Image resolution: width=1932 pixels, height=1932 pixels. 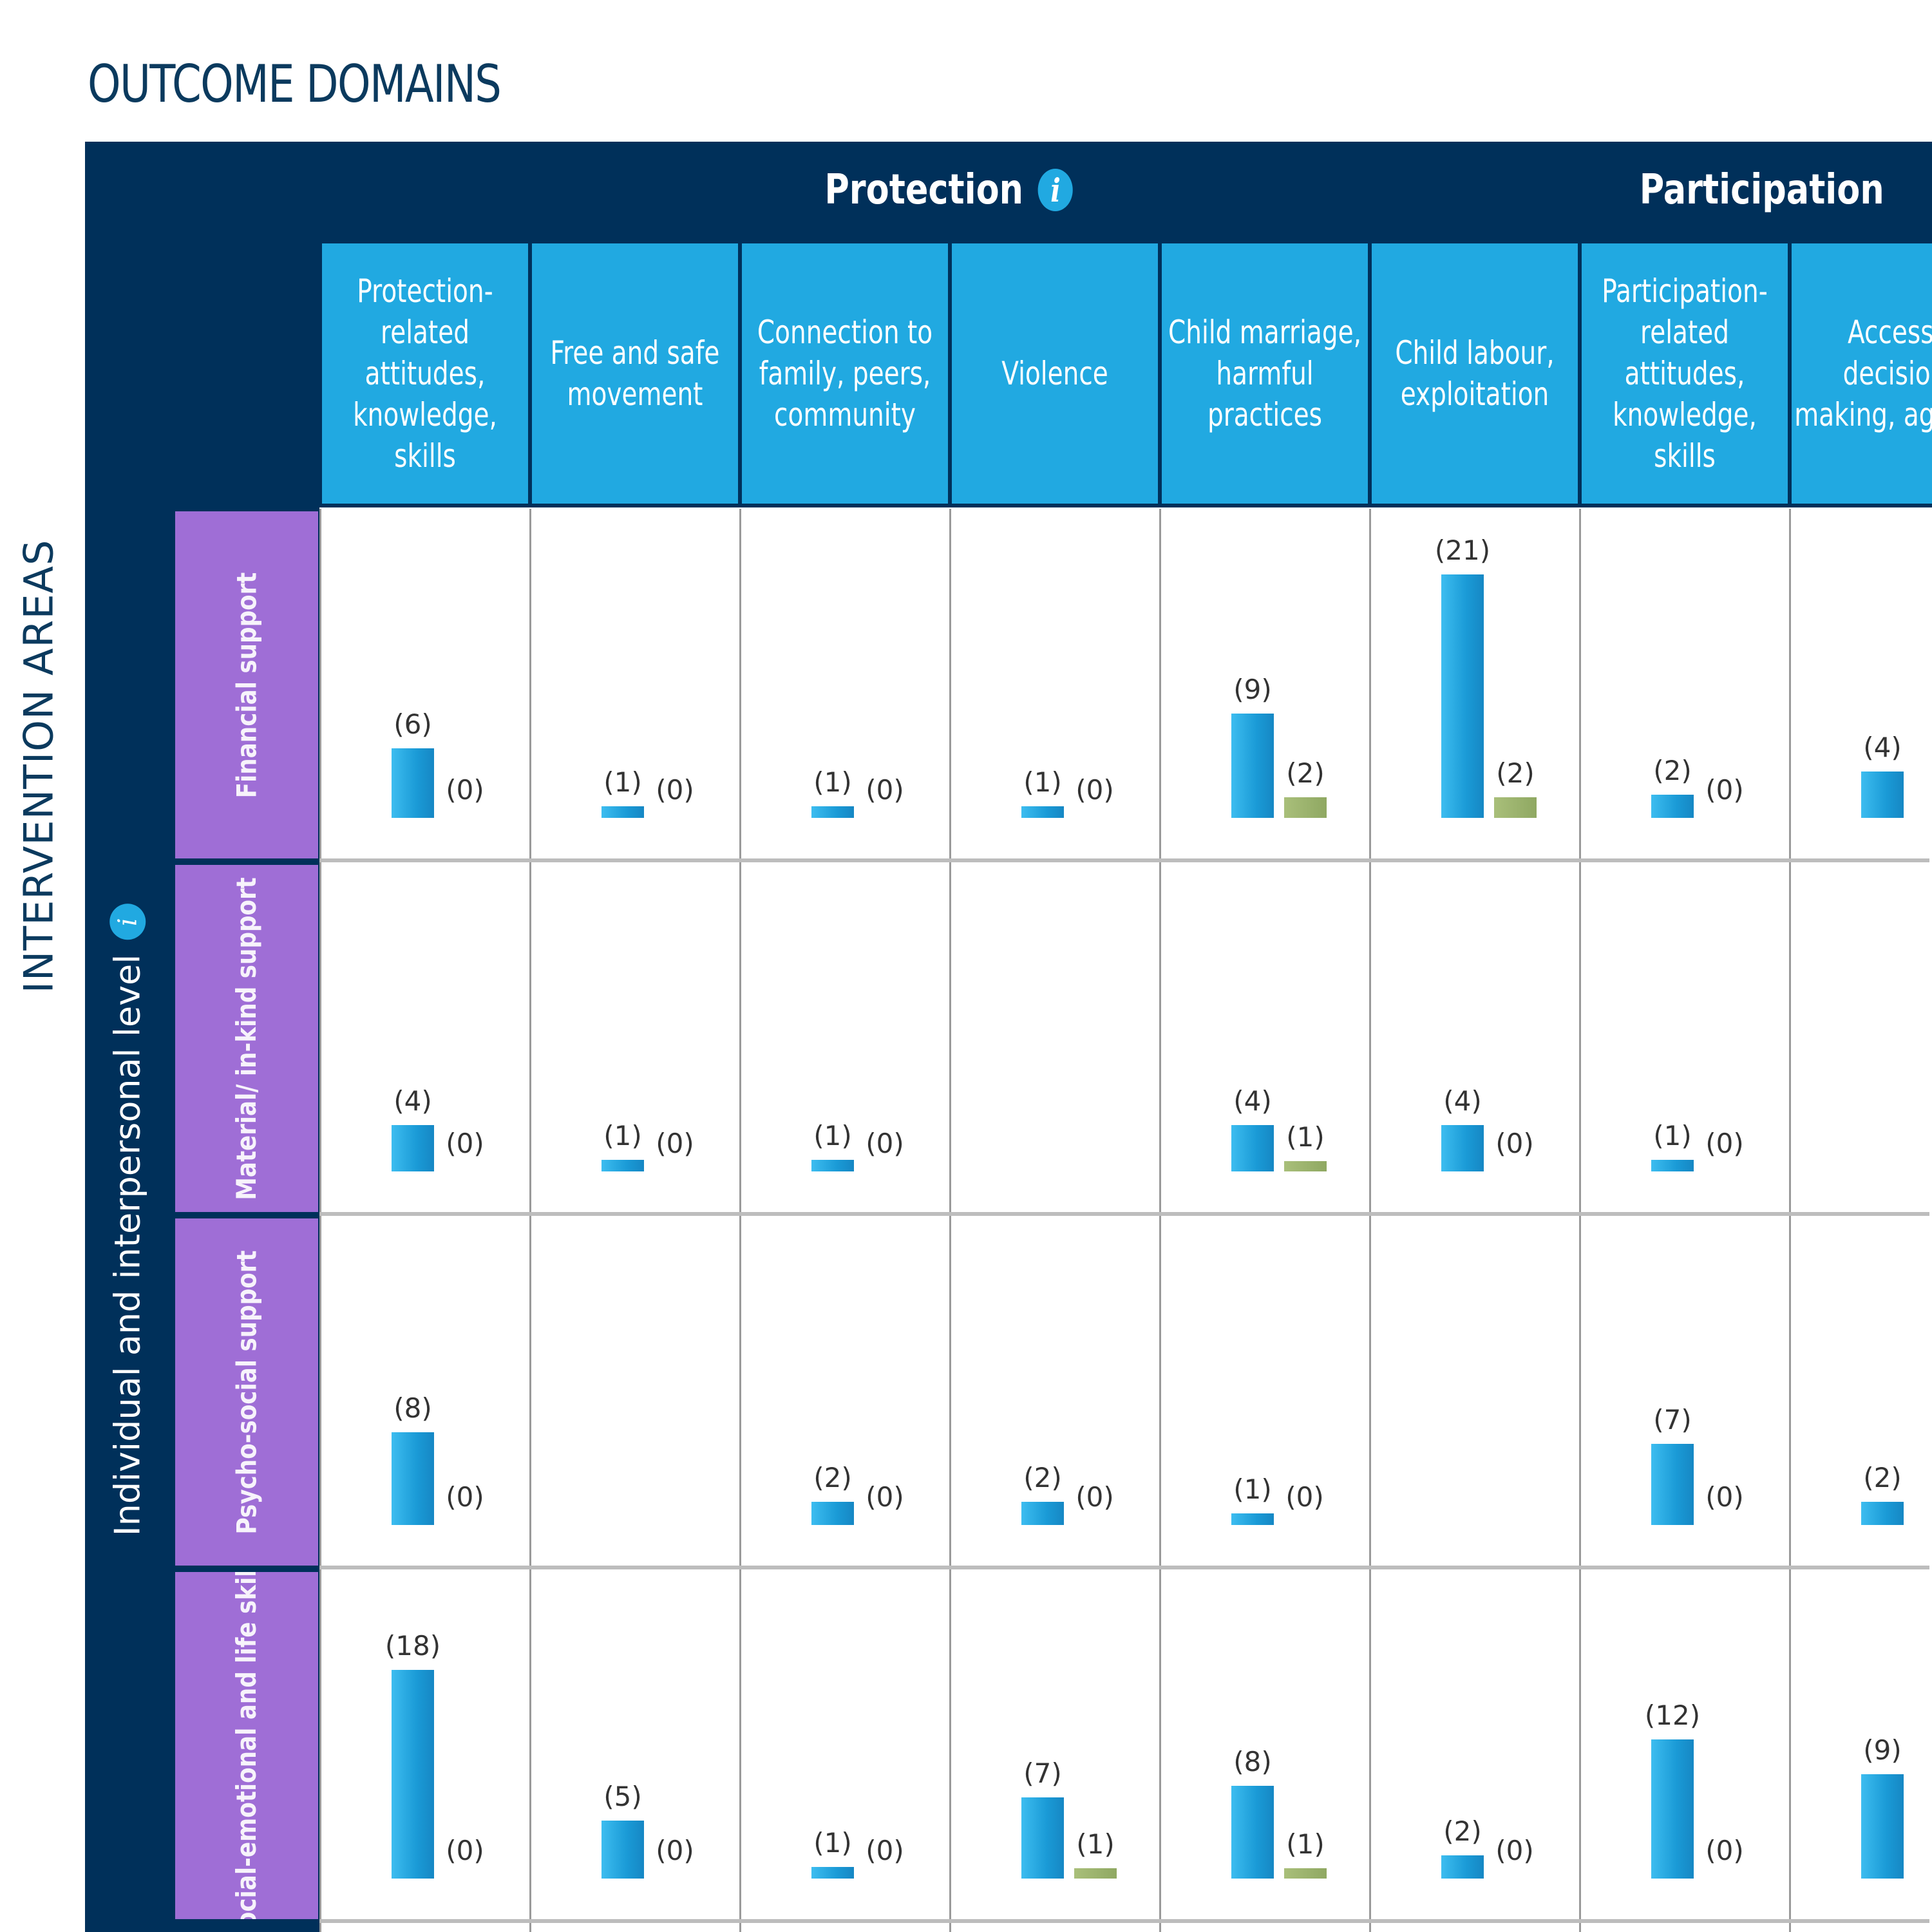 I want to click on row-header-label: Social-emotional and life skills, so click(x=247, y=1746).